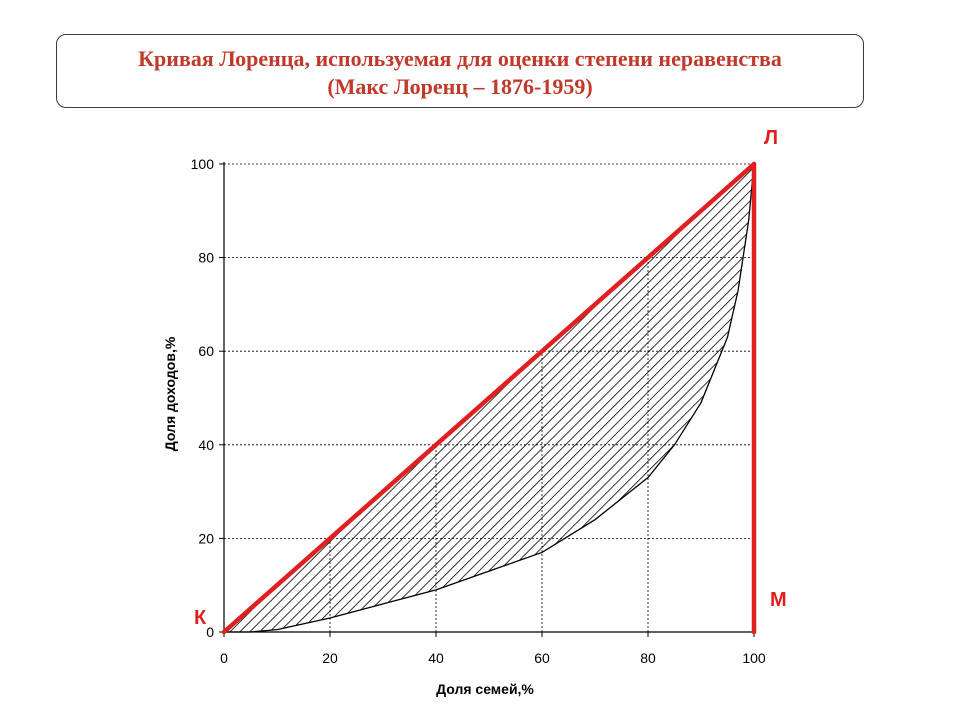 The image size is (960, 720). I want to click on y-tick-label: 0, so click(210, 632).